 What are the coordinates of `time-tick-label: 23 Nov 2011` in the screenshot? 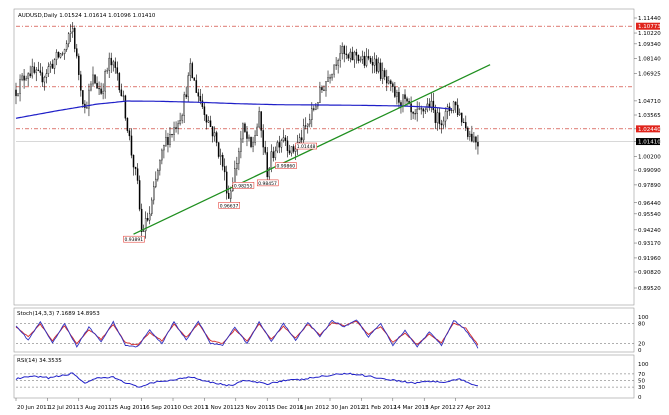 It's located at (254, 408).